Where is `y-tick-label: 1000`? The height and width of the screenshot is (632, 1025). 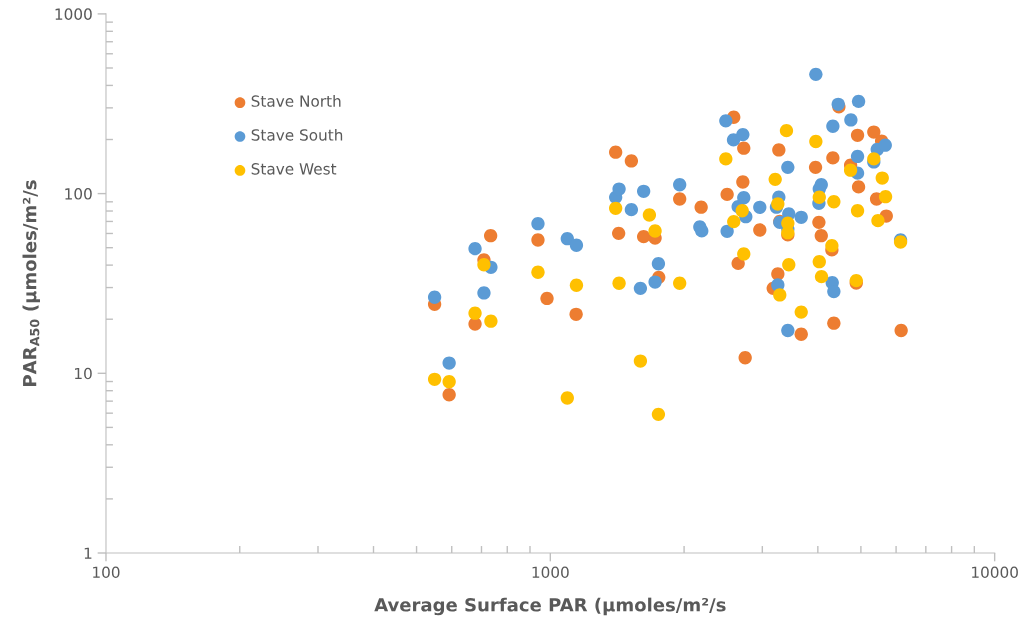
y-tick-label: 1000 is located at coordinates (73, 14).